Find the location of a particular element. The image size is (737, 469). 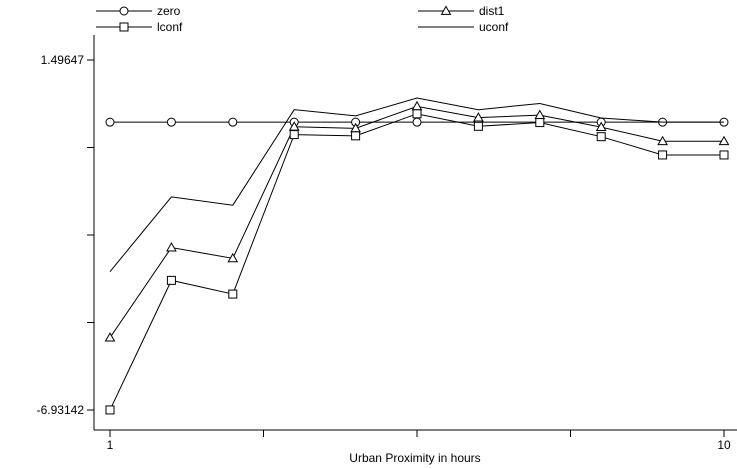

legend-item-zero: zero is located at coordinates (138, 11).